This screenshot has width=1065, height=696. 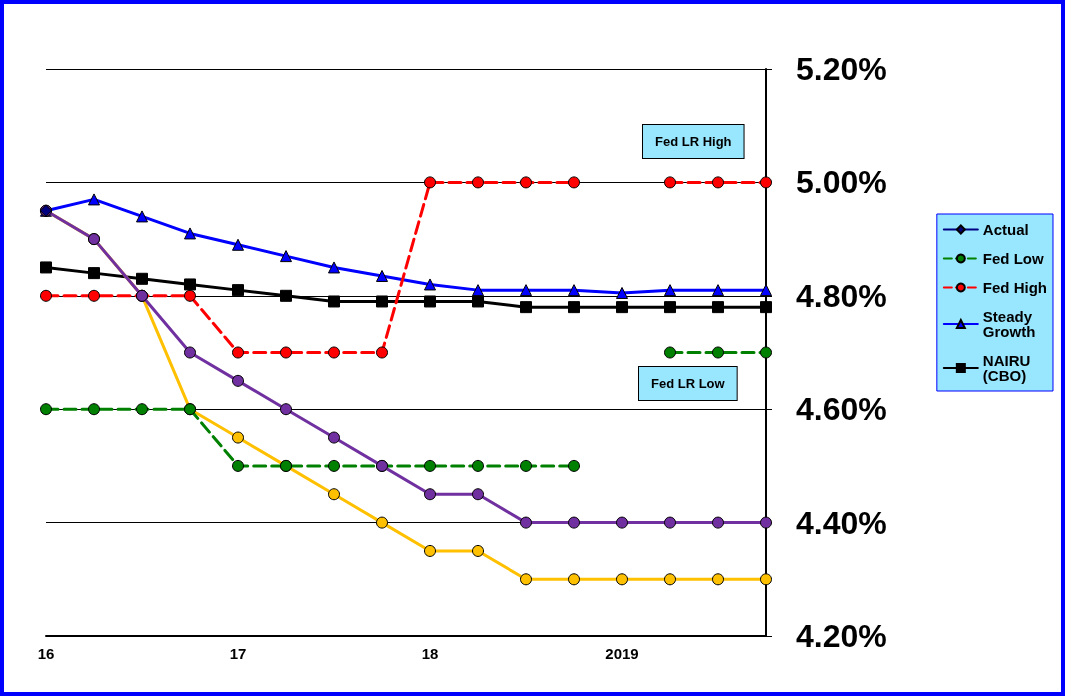 What do you see at coordinates (1015, 287) in the screenshot?
I see `legend-label: Fed High` at bounding box center [1015, 287].